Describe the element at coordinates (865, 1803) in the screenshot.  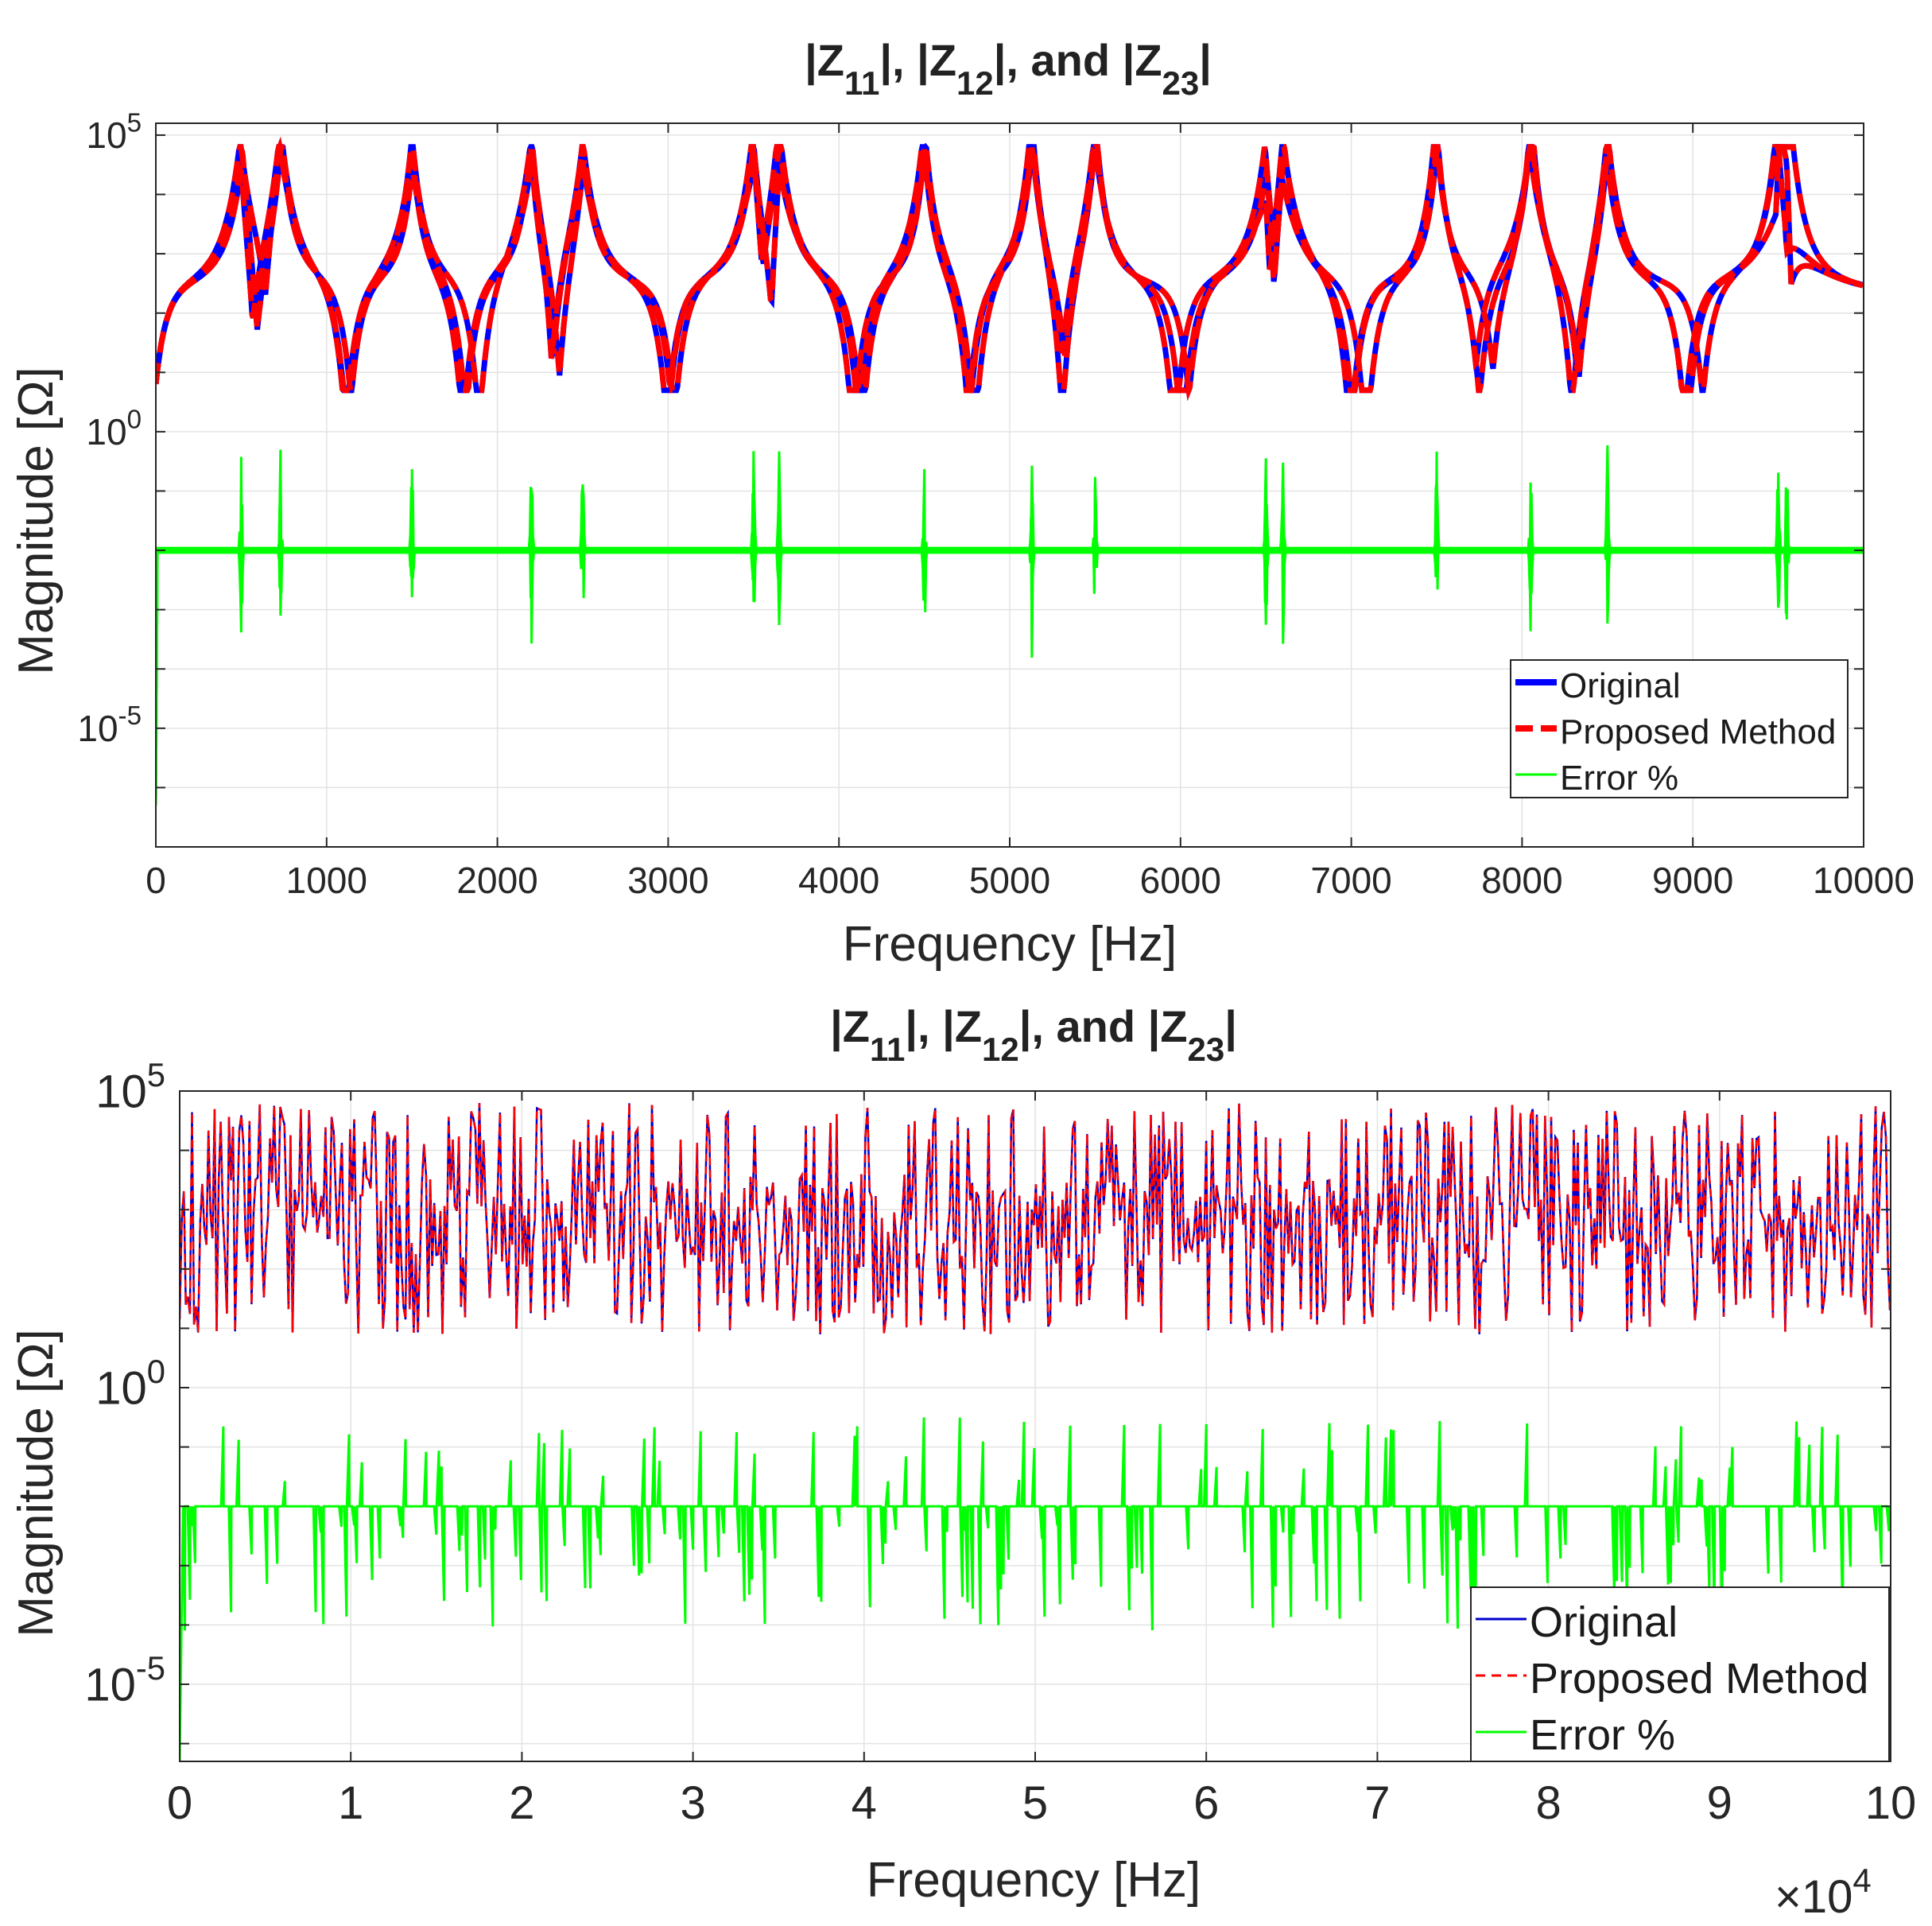
I see `x-tick-label: 4` at that location.